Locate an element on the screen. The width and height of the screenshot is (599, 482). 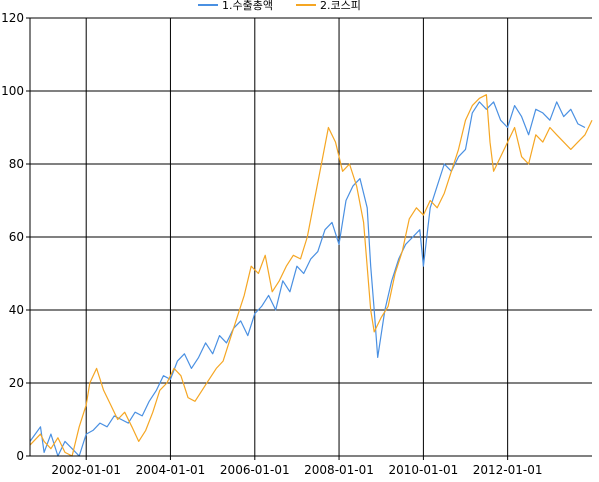
y-tick-label: 20 is located at coordinates (16, 383).